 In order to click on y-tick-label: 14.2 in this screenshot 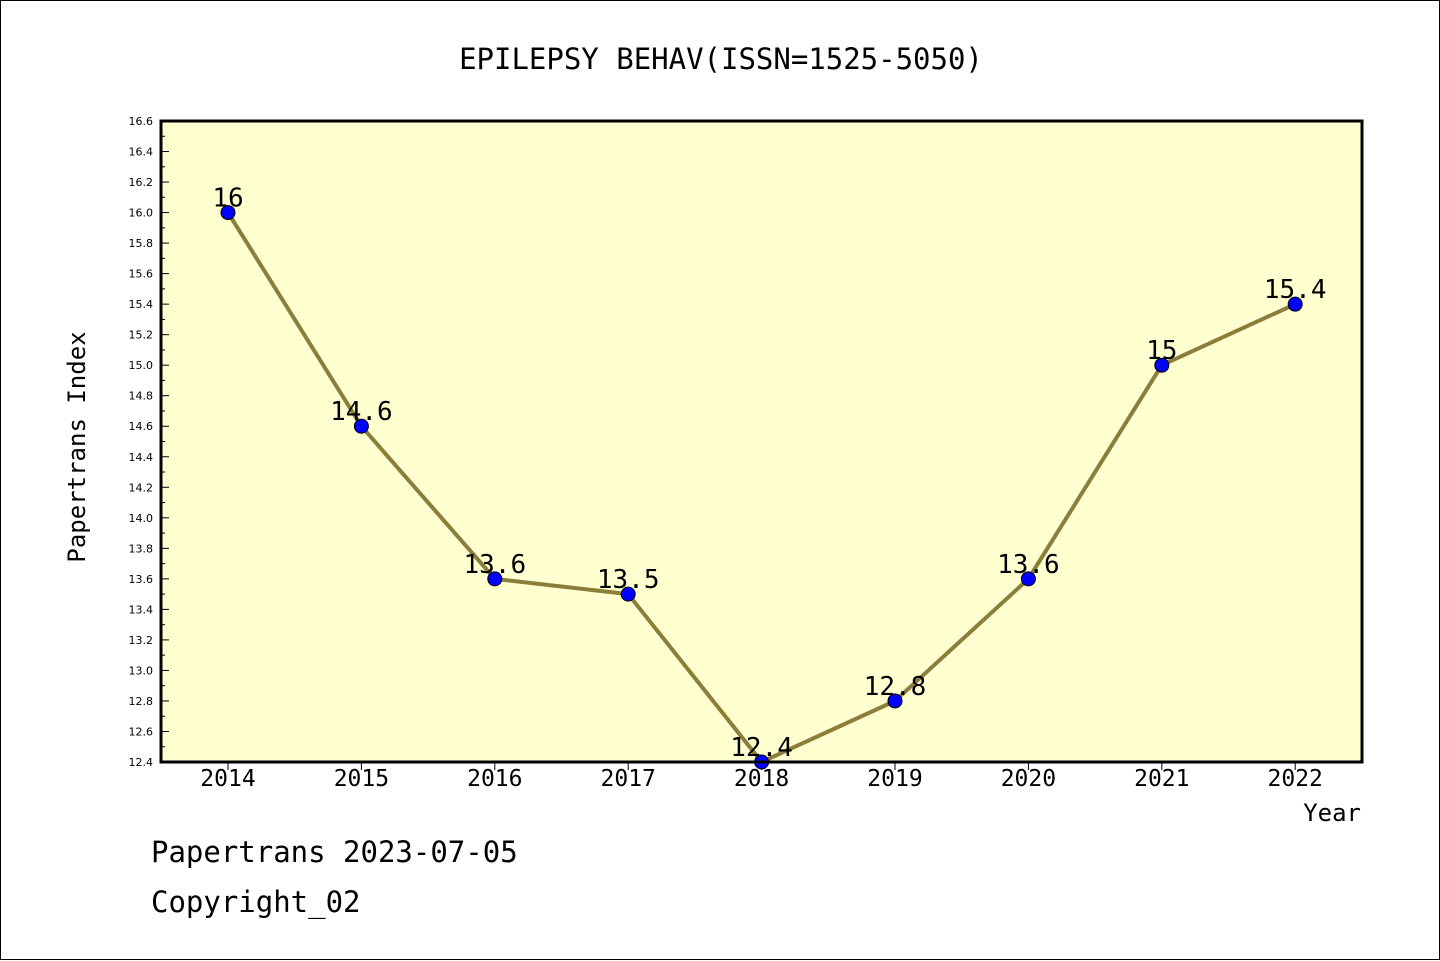, I will do `click(141, 487)`.